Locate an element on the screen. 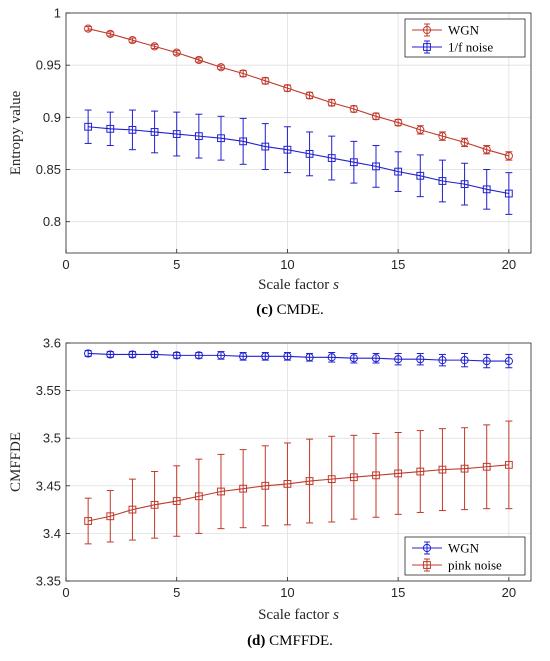  y-axis-label-d: CMFFDE is located at coordinates (16, 462).